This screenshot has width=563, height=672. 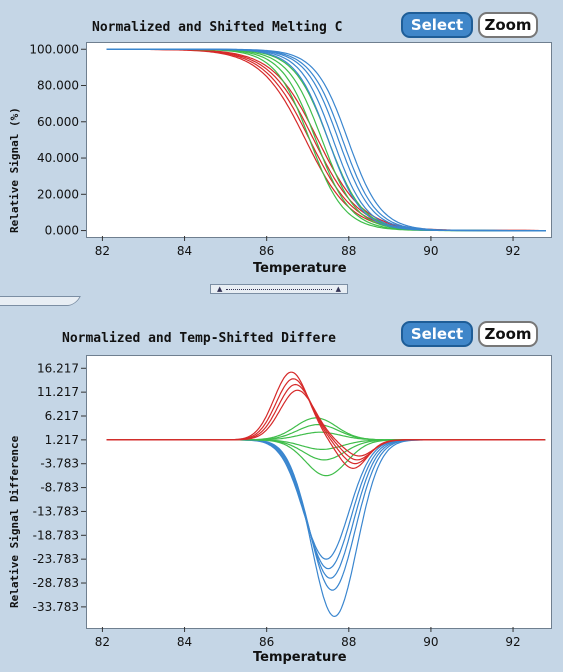 I want to click on bottom-x-tick-label: 90, so click(x=430, y=642).